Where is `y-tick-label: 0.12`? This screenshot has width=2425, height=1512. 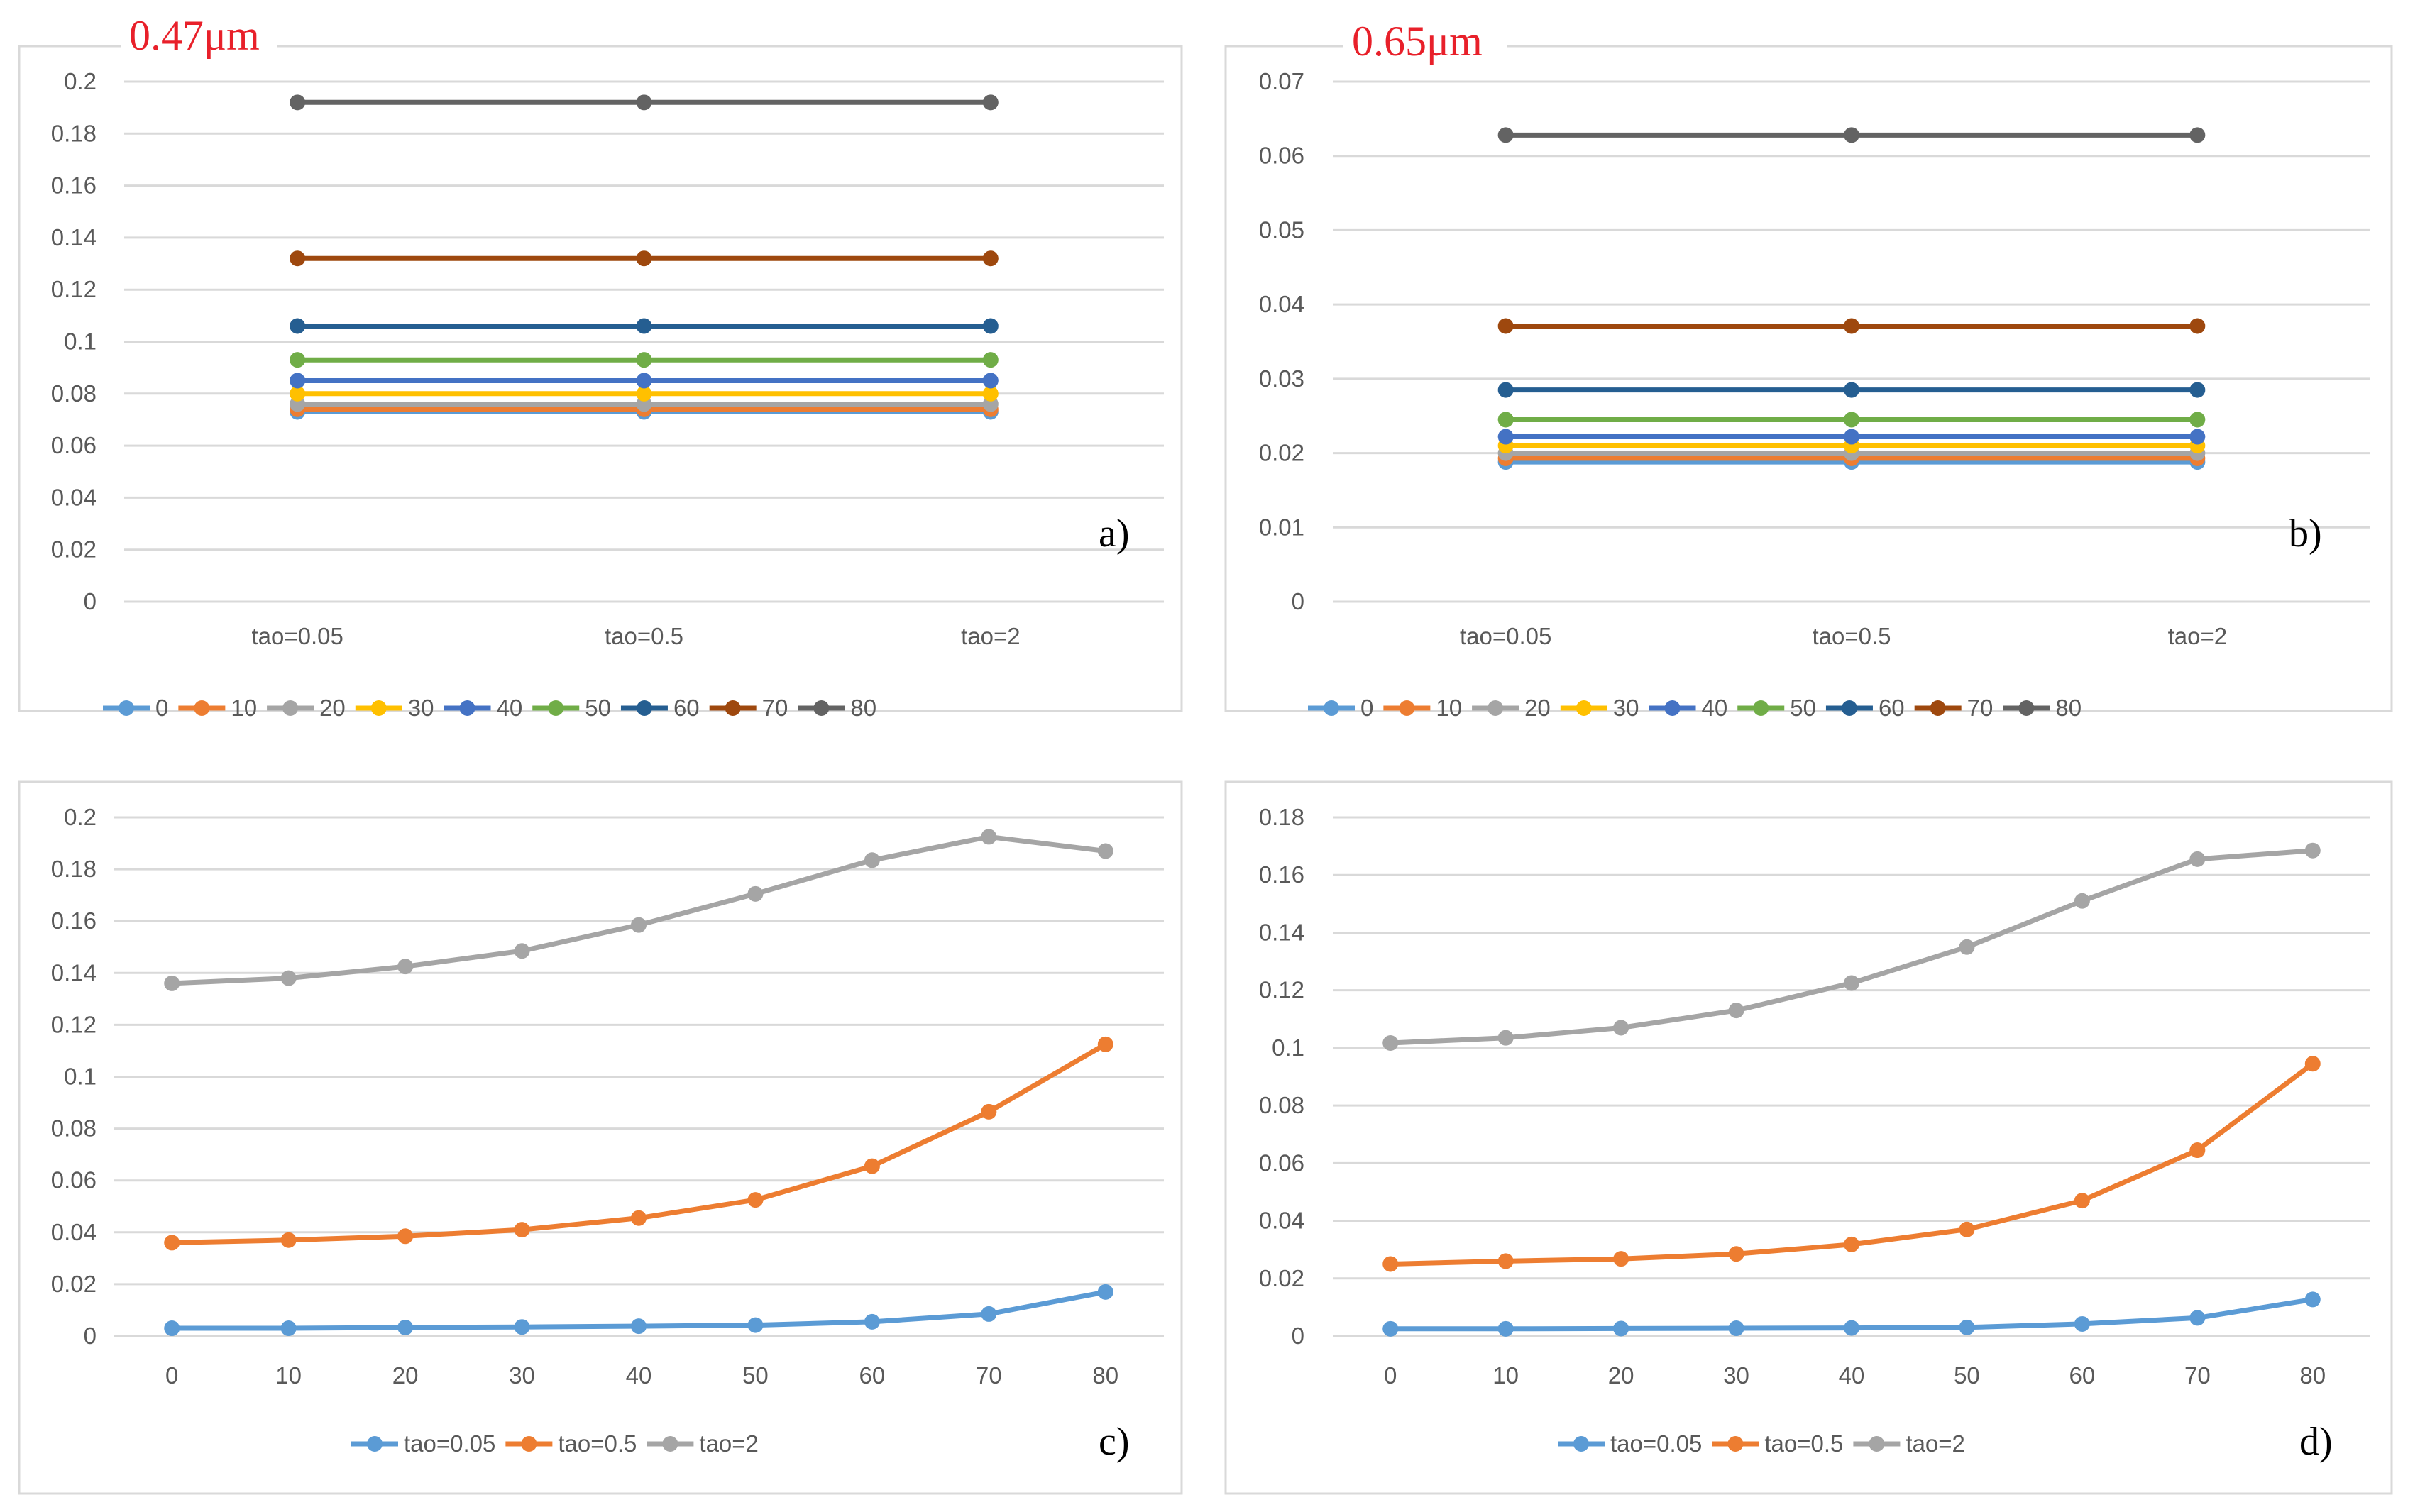
y-tick-label: 0.12 is located at coordinates (74, 1024).